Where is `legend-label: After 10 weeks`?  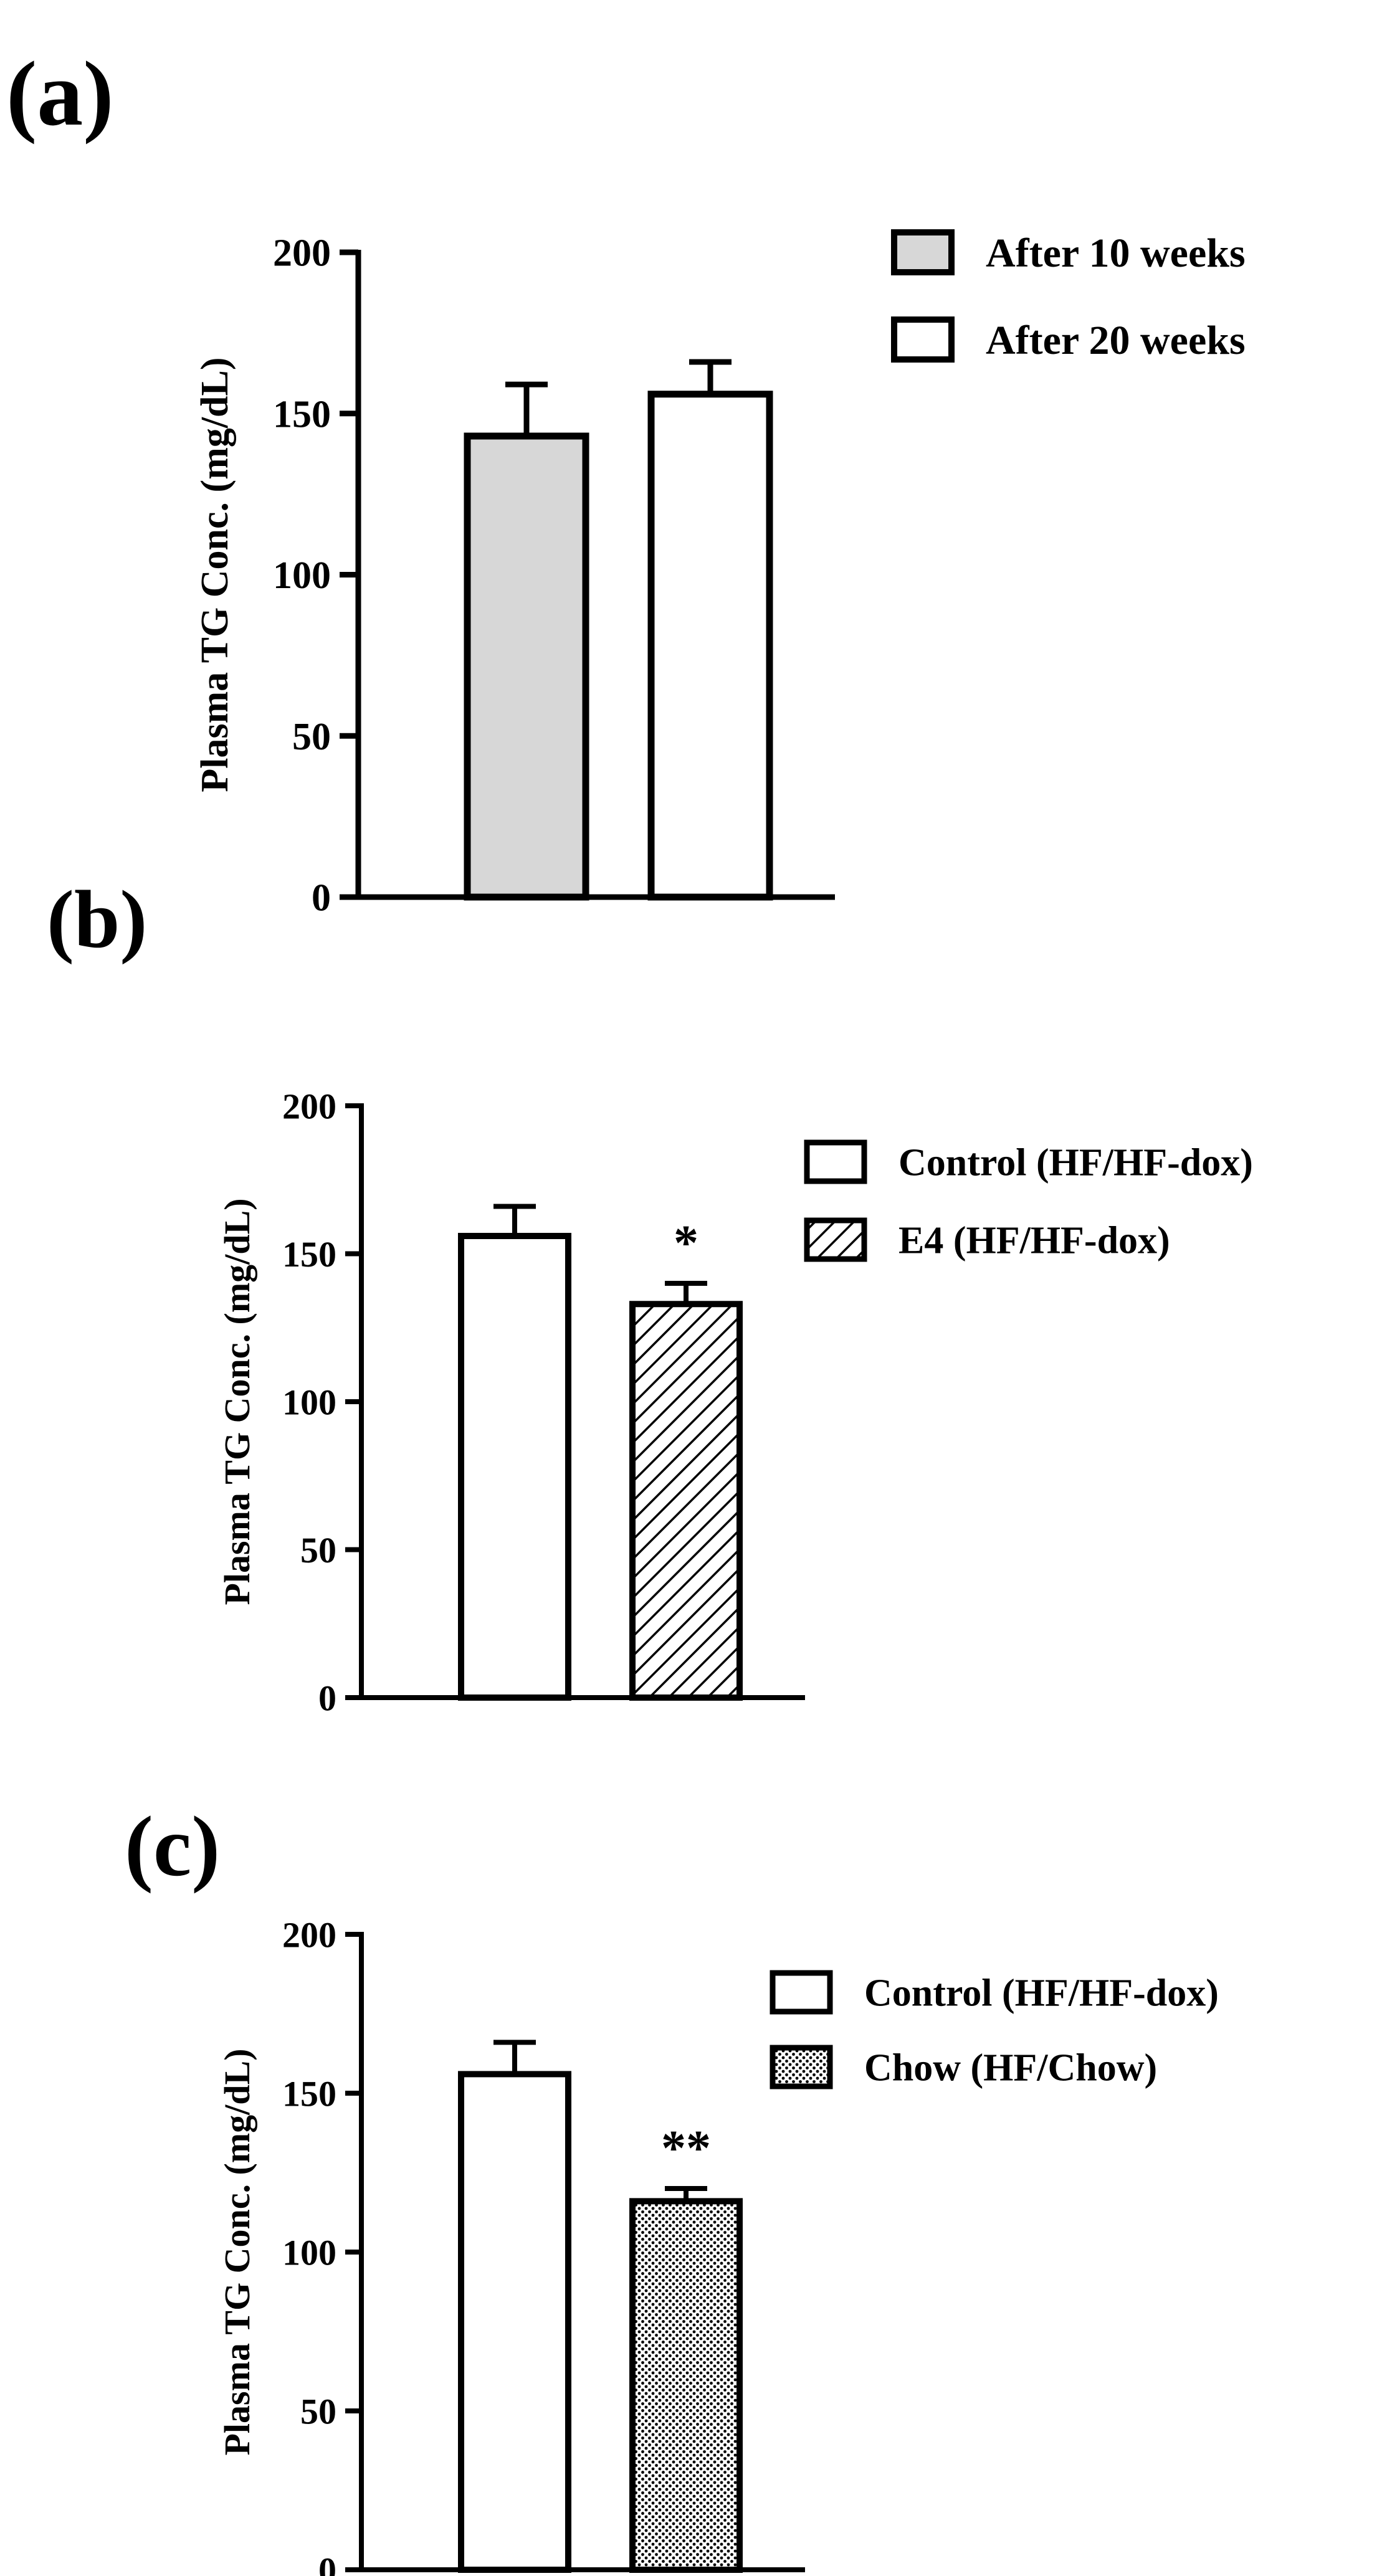
legend-label: After 10 weeks is located at coordinates (1116, 253).